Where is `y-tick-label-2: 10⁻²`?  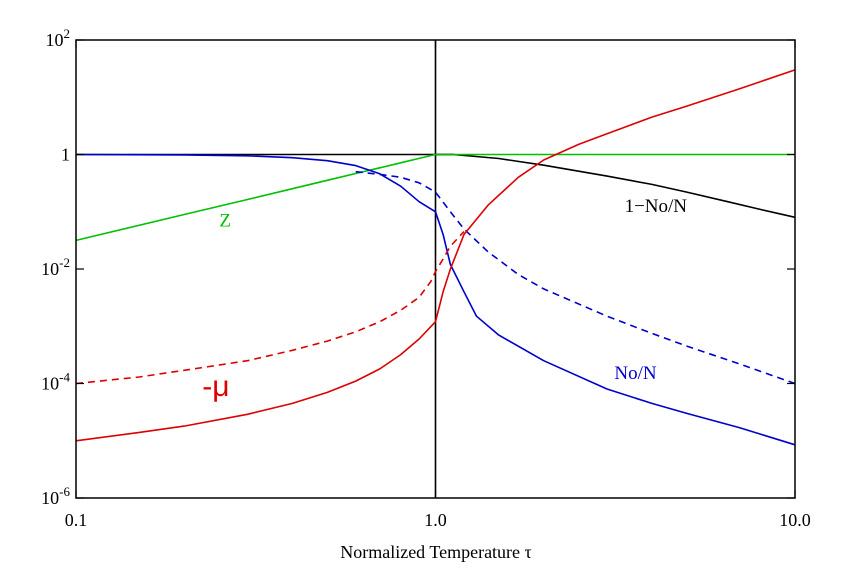
y-tick-label-2: 10⁻² is located at coordinates (55, 267).